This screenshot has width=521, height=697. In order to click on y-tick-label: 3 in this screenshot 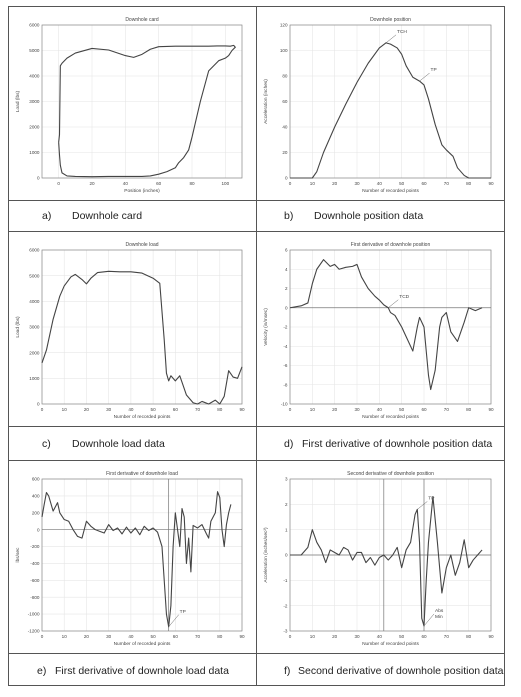, I will do `click(286, 479)`.